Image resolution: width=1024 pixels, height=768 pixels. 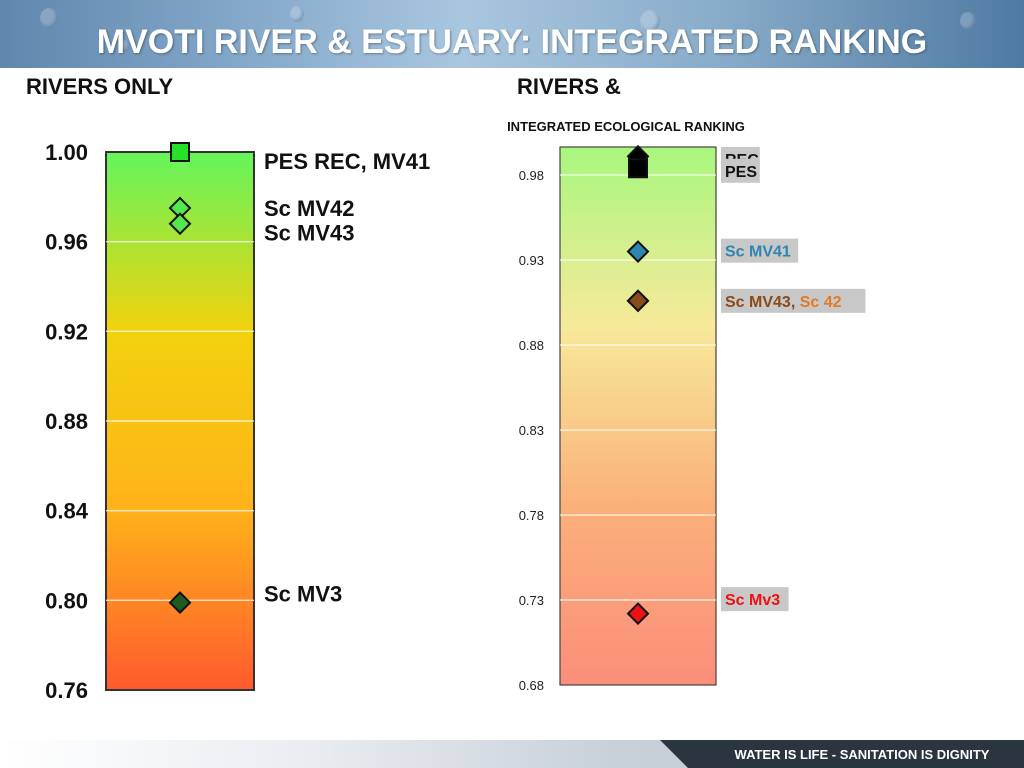 What do you see at coordinates (531, 260) in the screenshot?
I see `y-tick-label: 0.93` at bounding box center [531, 260].